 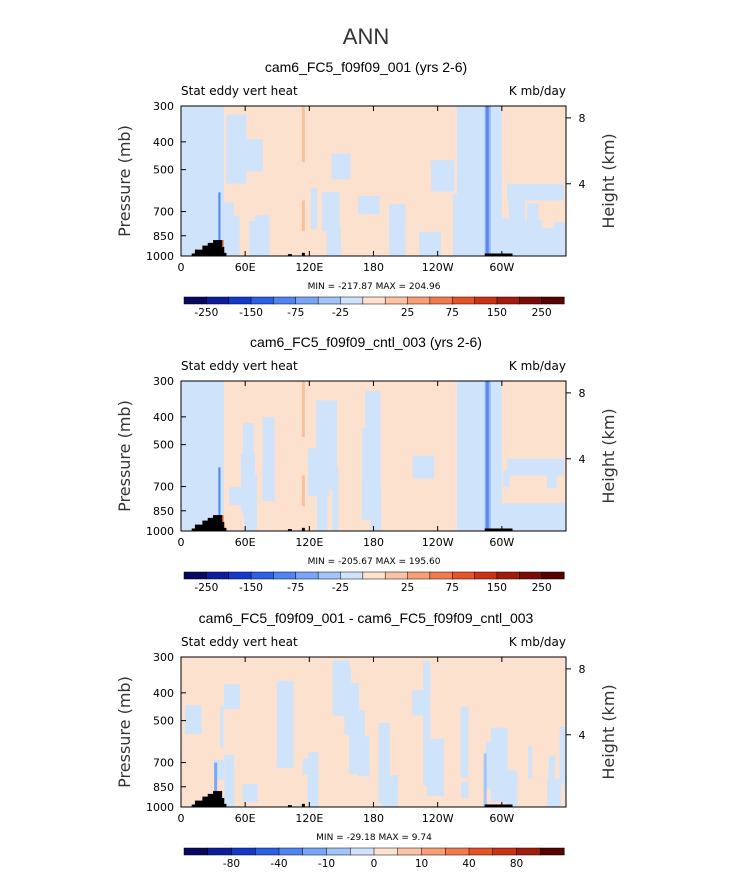 I want to click on y-axis-label-right: Height (km), so click(x=608, y=180).